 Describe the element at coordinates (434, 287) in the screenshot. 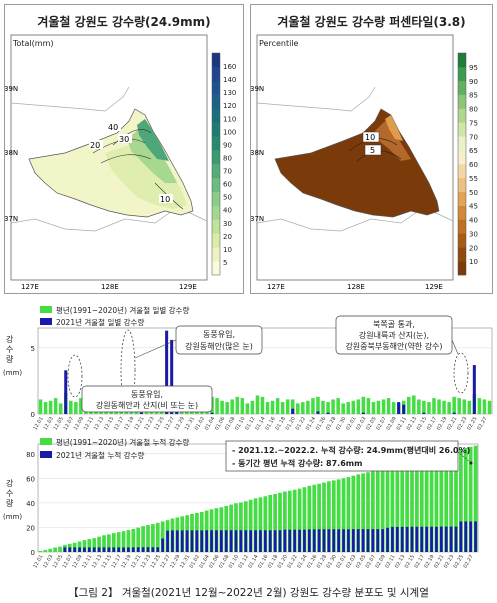

I see `svg-text: 129E` at that location.